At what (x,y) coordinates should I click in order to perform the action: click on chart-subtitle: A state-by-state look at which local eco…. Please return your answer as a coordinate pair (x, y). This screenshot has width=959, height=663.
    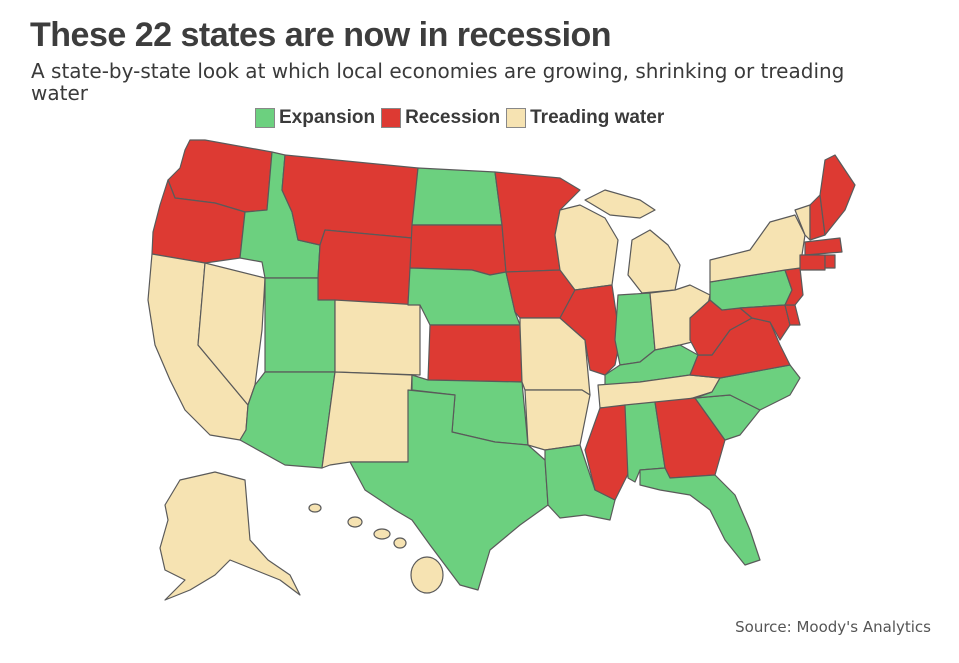
    Looking at the image, I should click on (438, 82).